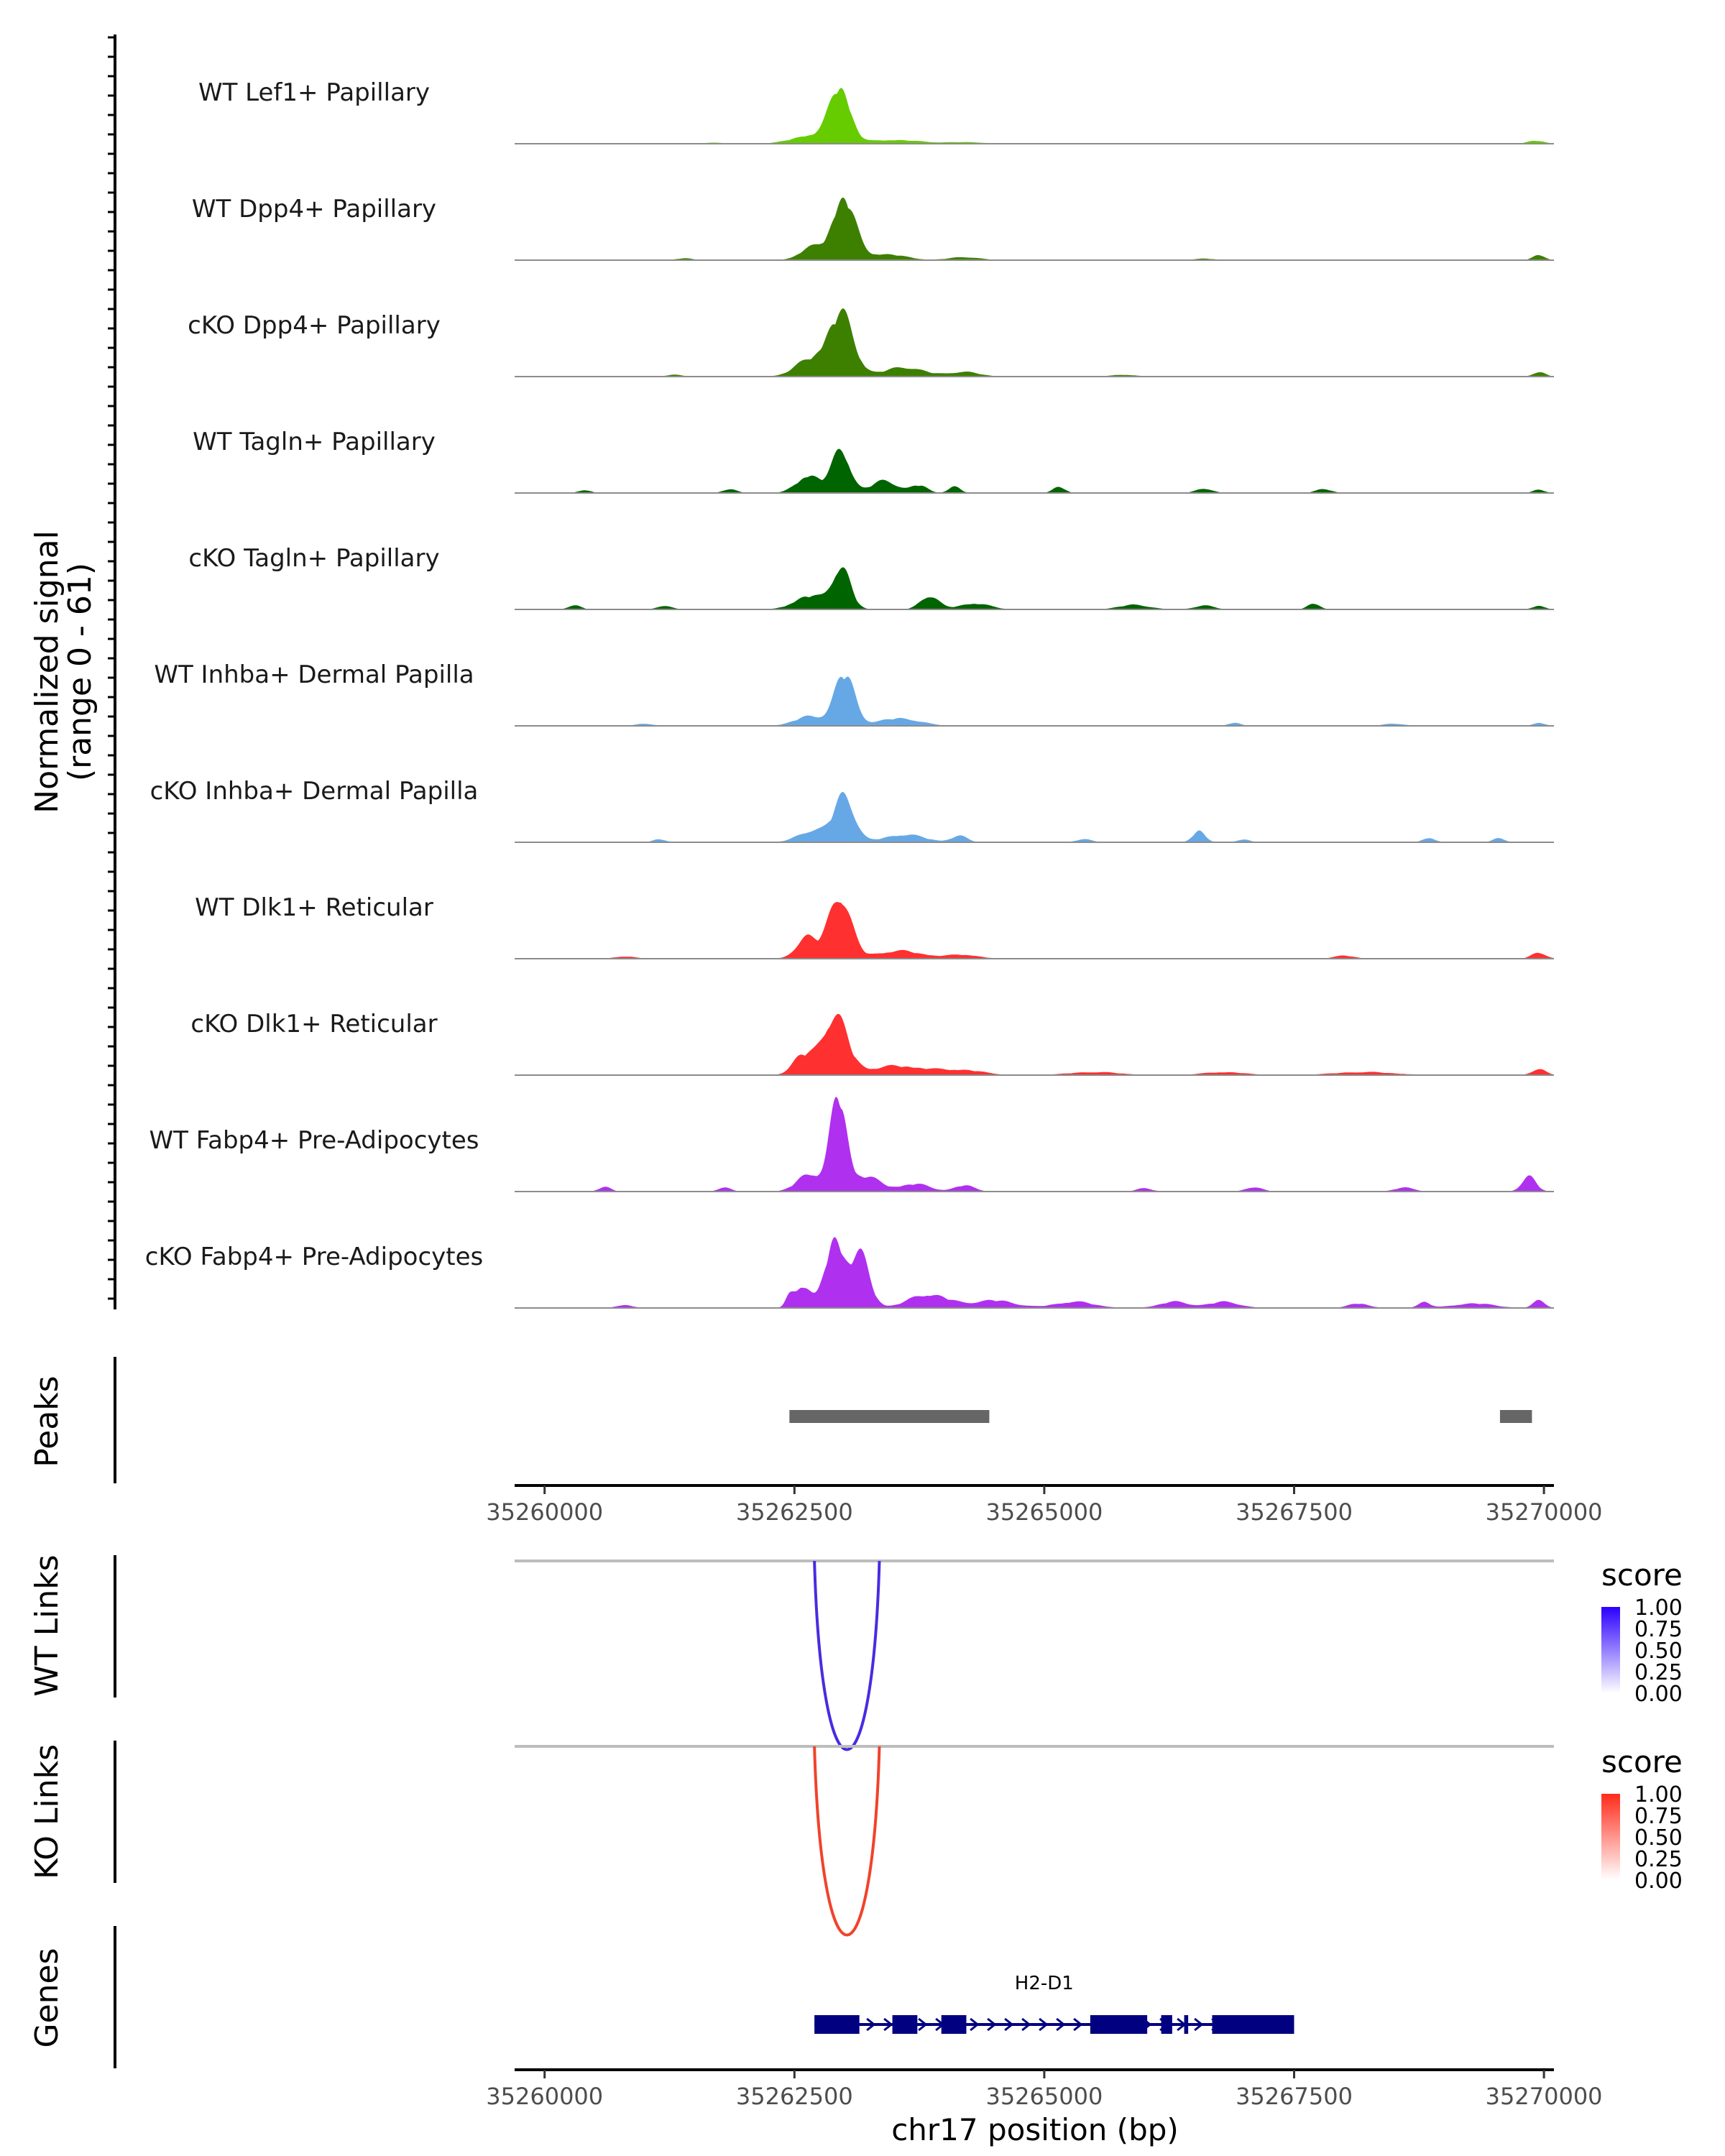 This screenshot has width=1725, height=2156. What do you see at coordinates (854, 693) in the screenshot?
I see `coverage-track: WT Inhba+ Dermal Papilla` at bounding box center [854, 693].